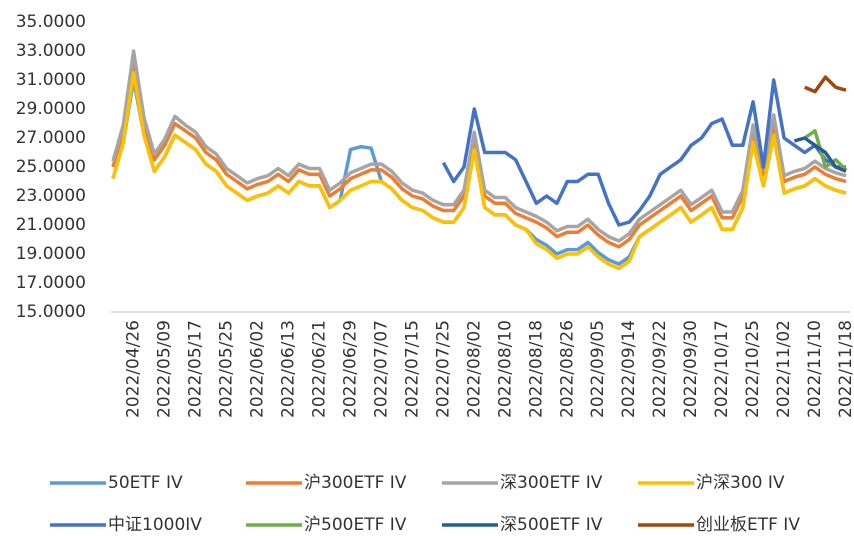 This screenshot has width=854, height=536. I want to click on legend-label: 50ETF IV, so click(145, 483).